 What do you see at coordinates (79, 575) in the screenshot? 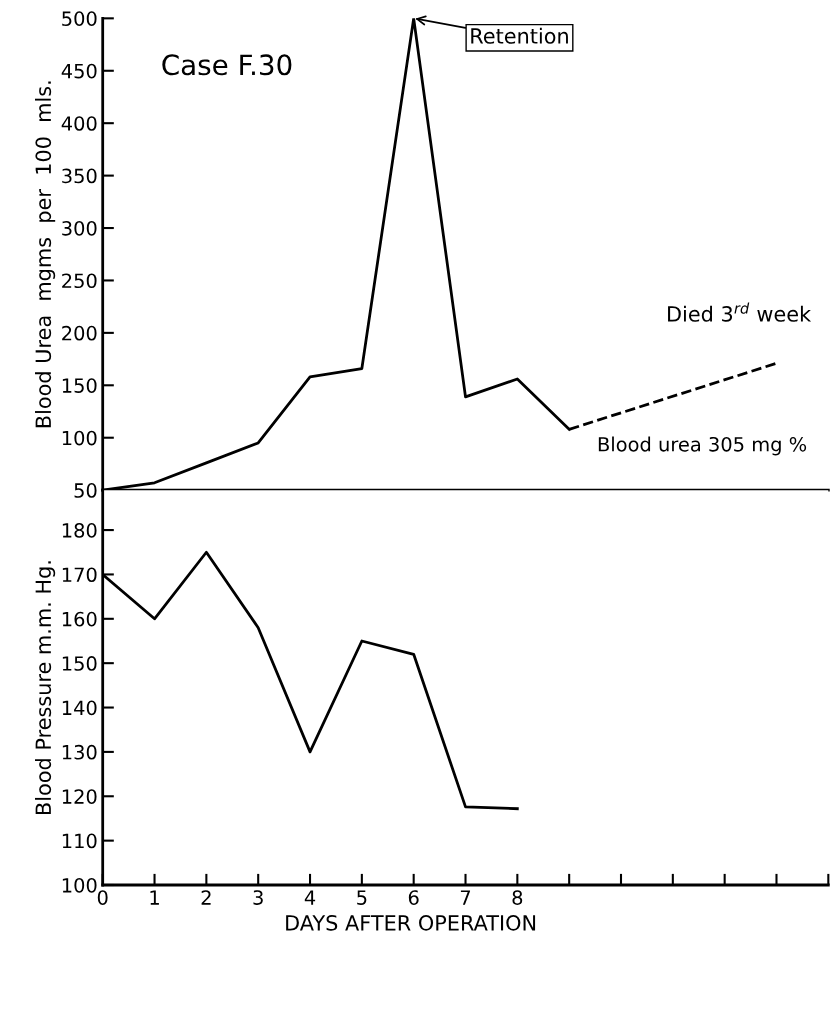
I see `y-tick-label: 170` at bounding box center [79, 575].